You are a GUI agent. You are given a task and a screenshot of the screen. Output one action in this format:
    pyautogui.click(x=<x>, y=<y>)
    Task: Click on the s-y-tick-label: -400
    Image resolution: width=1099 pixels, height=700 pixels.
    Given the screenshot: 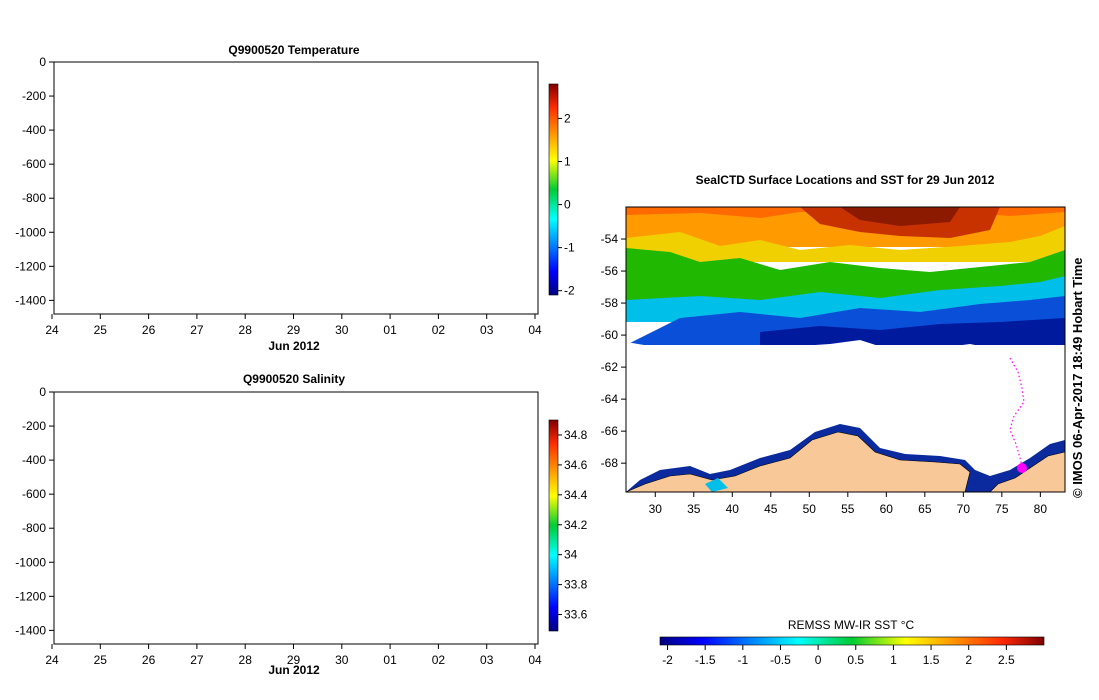 What is the action you would take?
    pyautogui.click(x=34, y=460)
    